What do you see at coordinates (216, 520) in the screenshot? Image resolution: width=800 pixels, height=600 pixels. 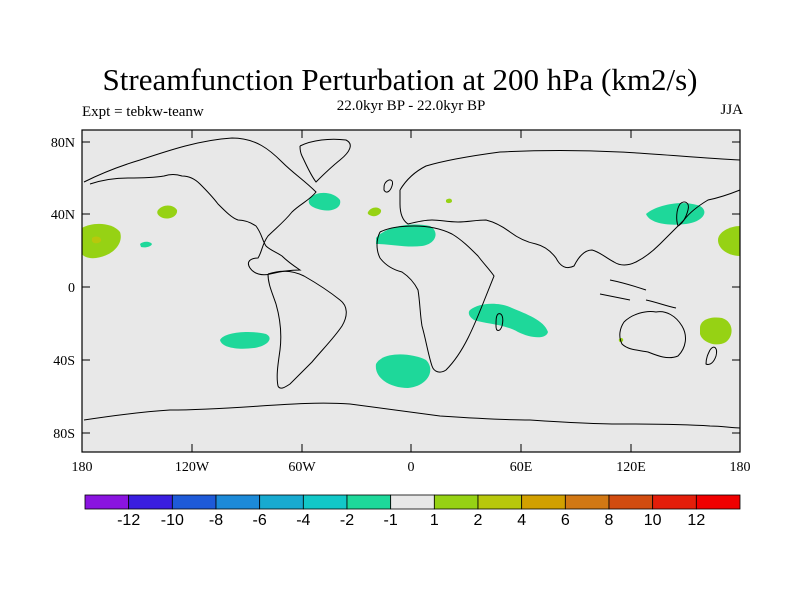 I see `colorbar-label-2: -8` at bounding box center [216, 520].